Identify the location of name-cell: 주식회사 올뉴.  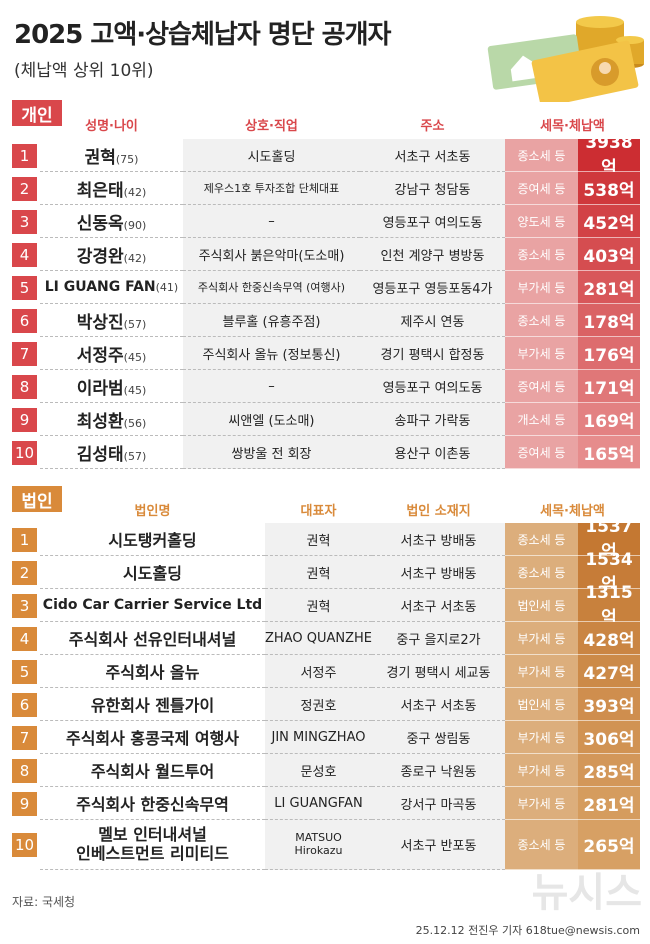
(152, 671).